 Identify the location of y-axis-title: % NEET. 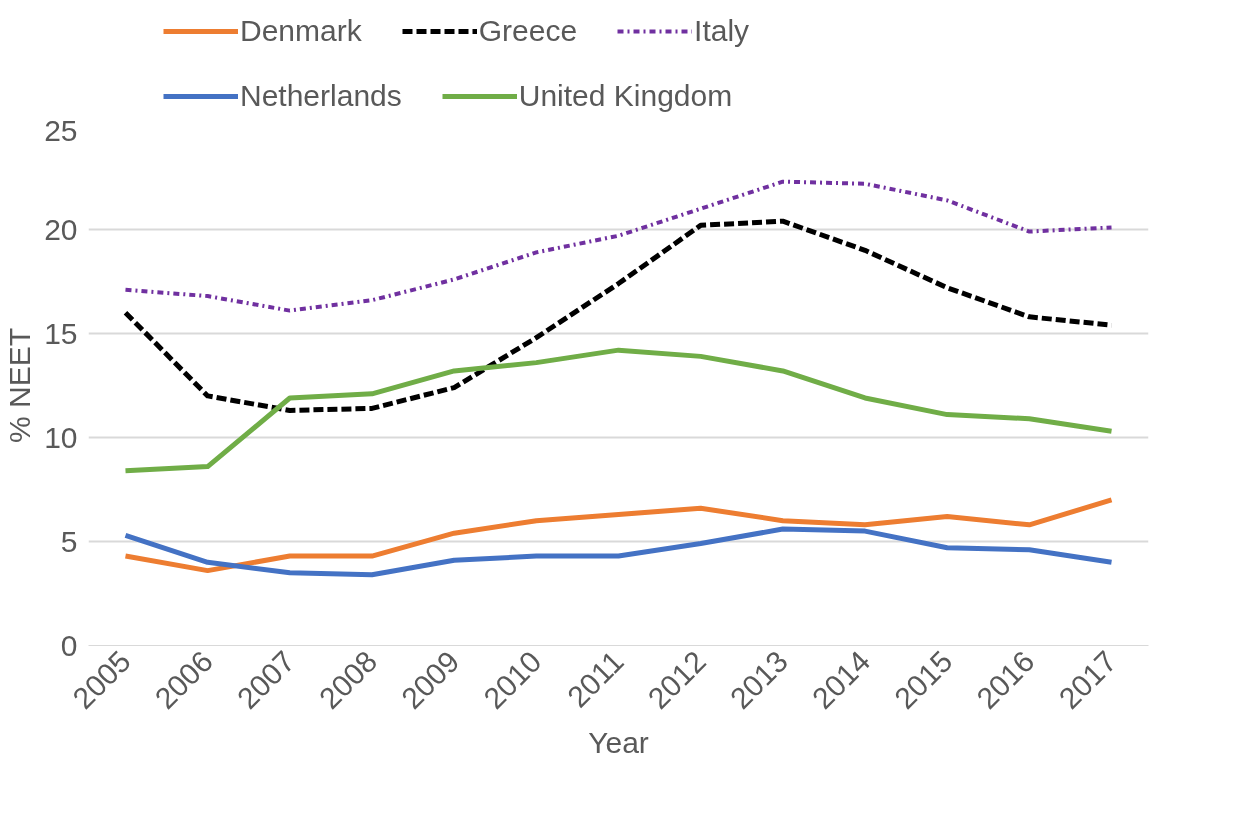
(20, 385).